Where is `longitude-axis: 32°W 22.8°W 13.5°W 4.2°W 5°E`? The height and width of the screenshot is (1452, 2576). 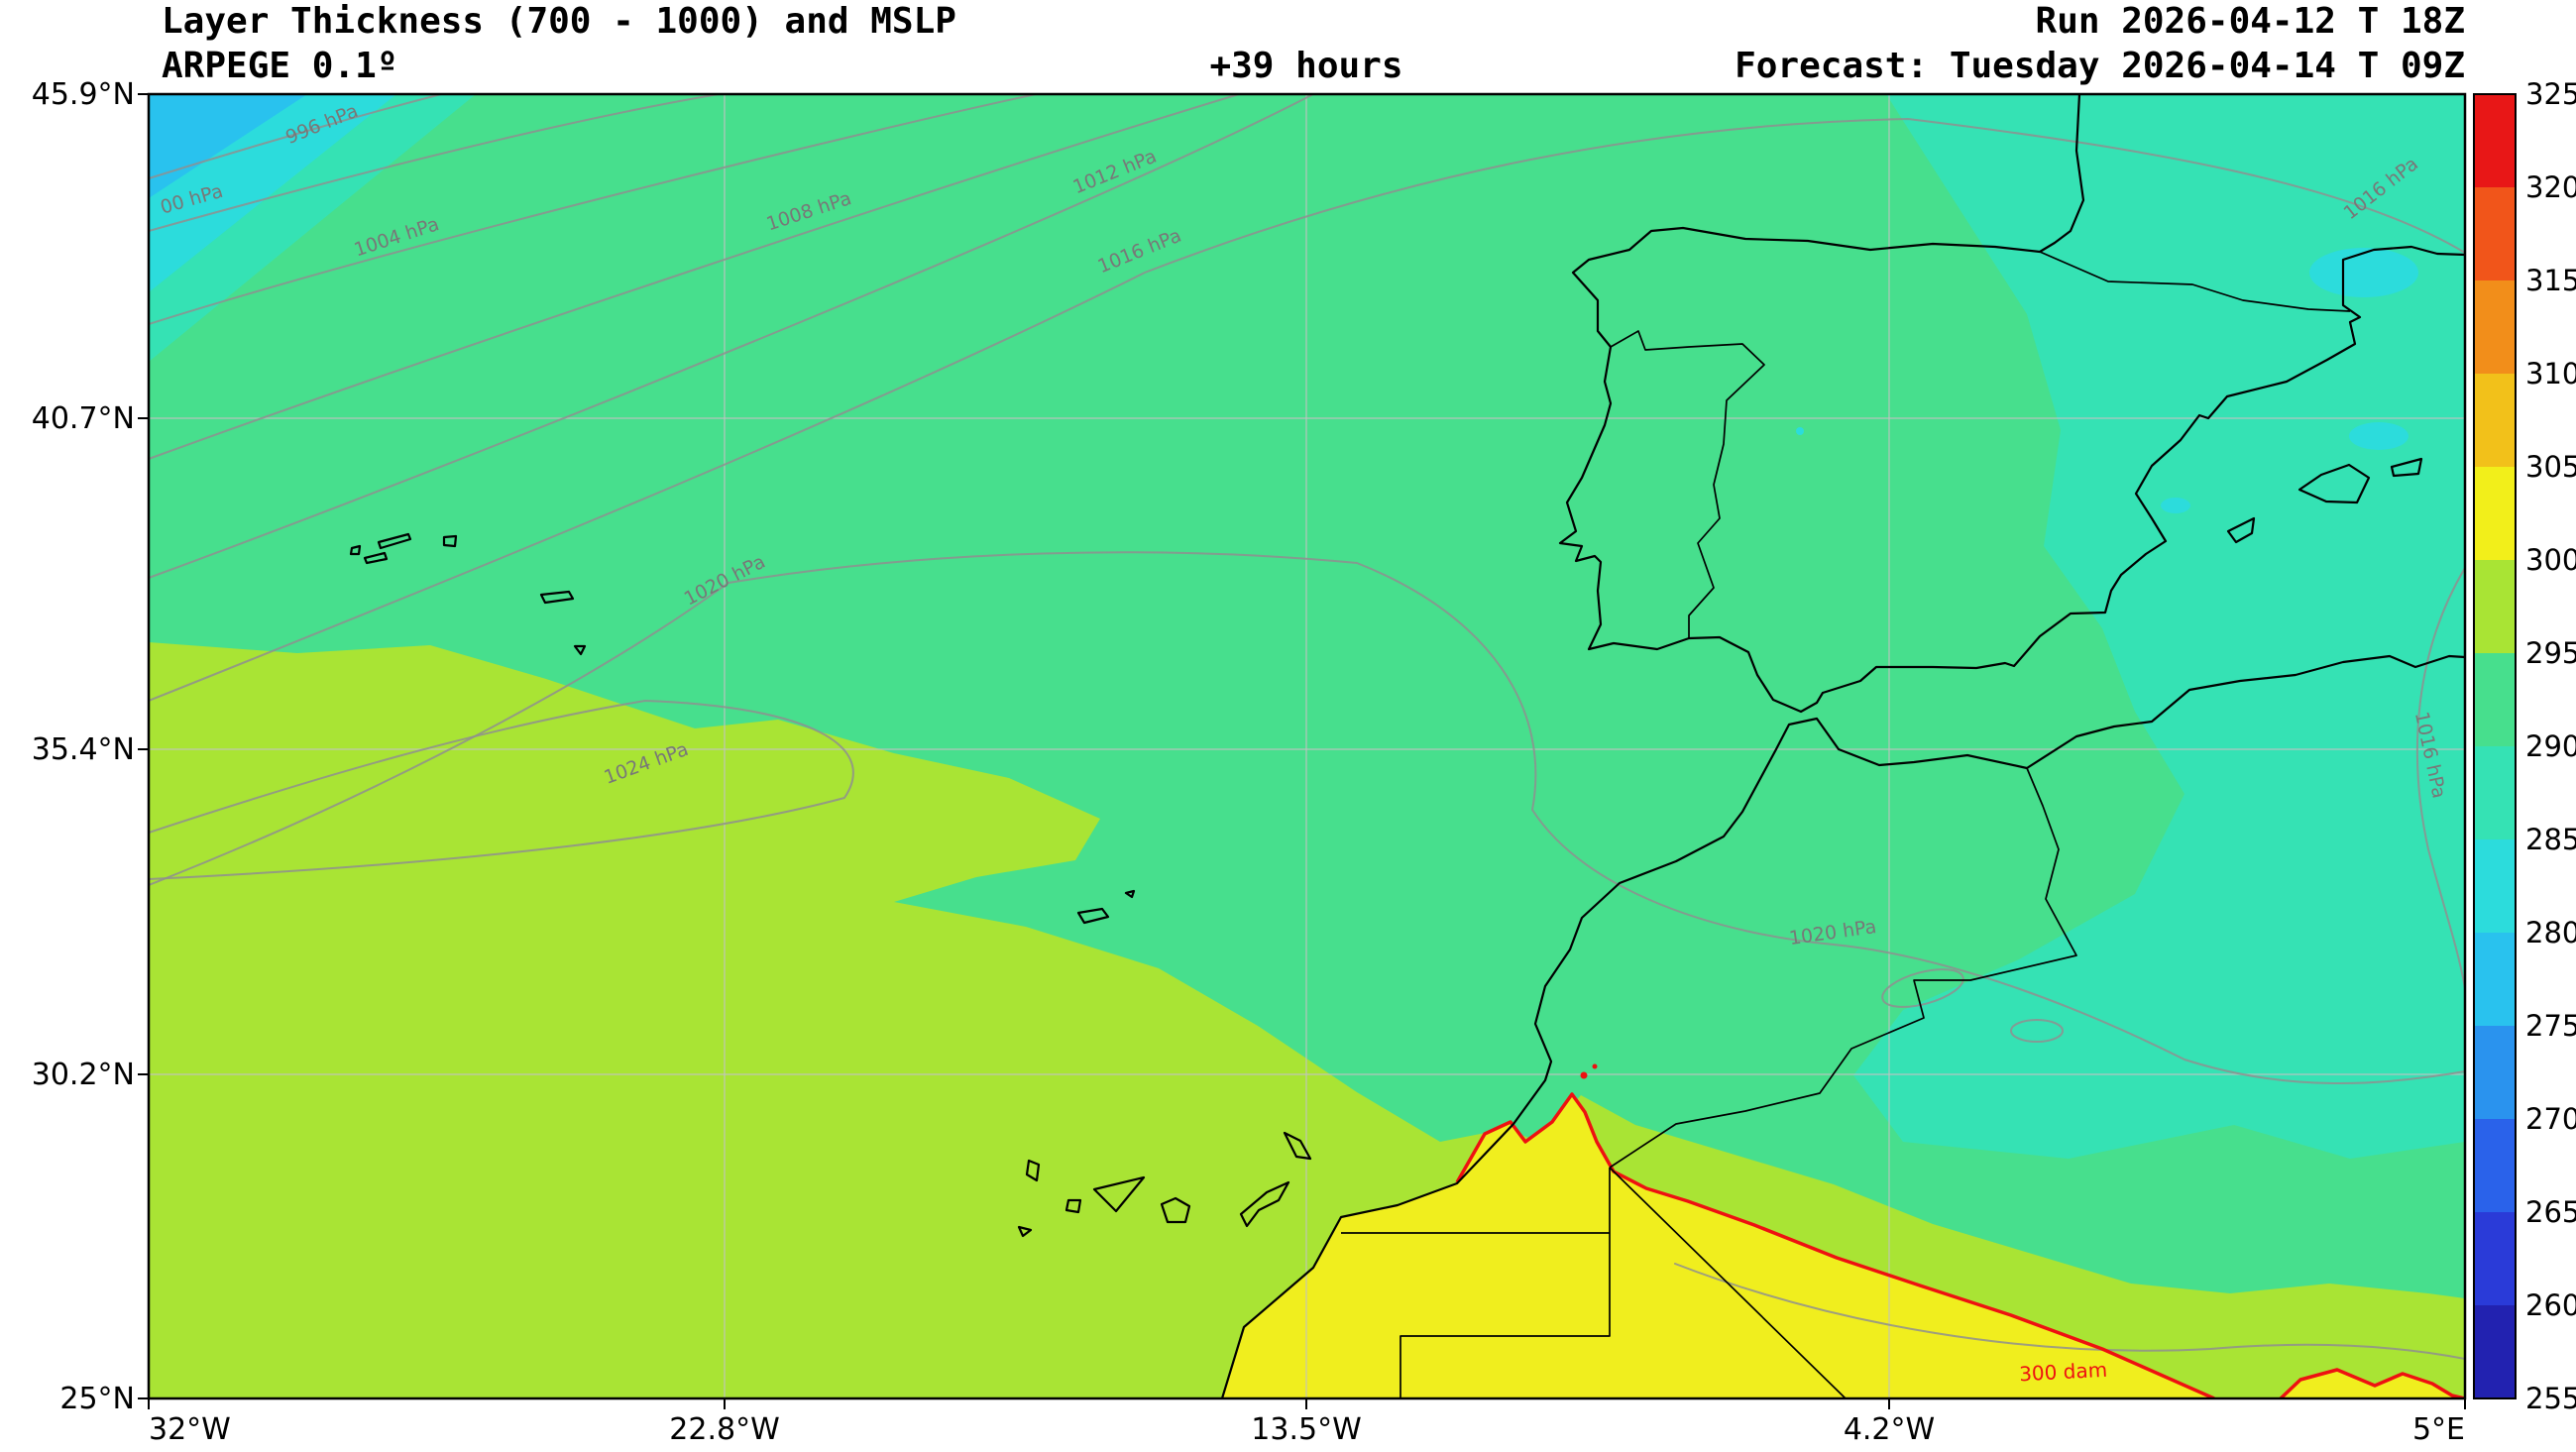
longitude-axis: 32°W 22.8°W 13.5°W 4.2°W 5°E is located at coordinates (1307, 1429).